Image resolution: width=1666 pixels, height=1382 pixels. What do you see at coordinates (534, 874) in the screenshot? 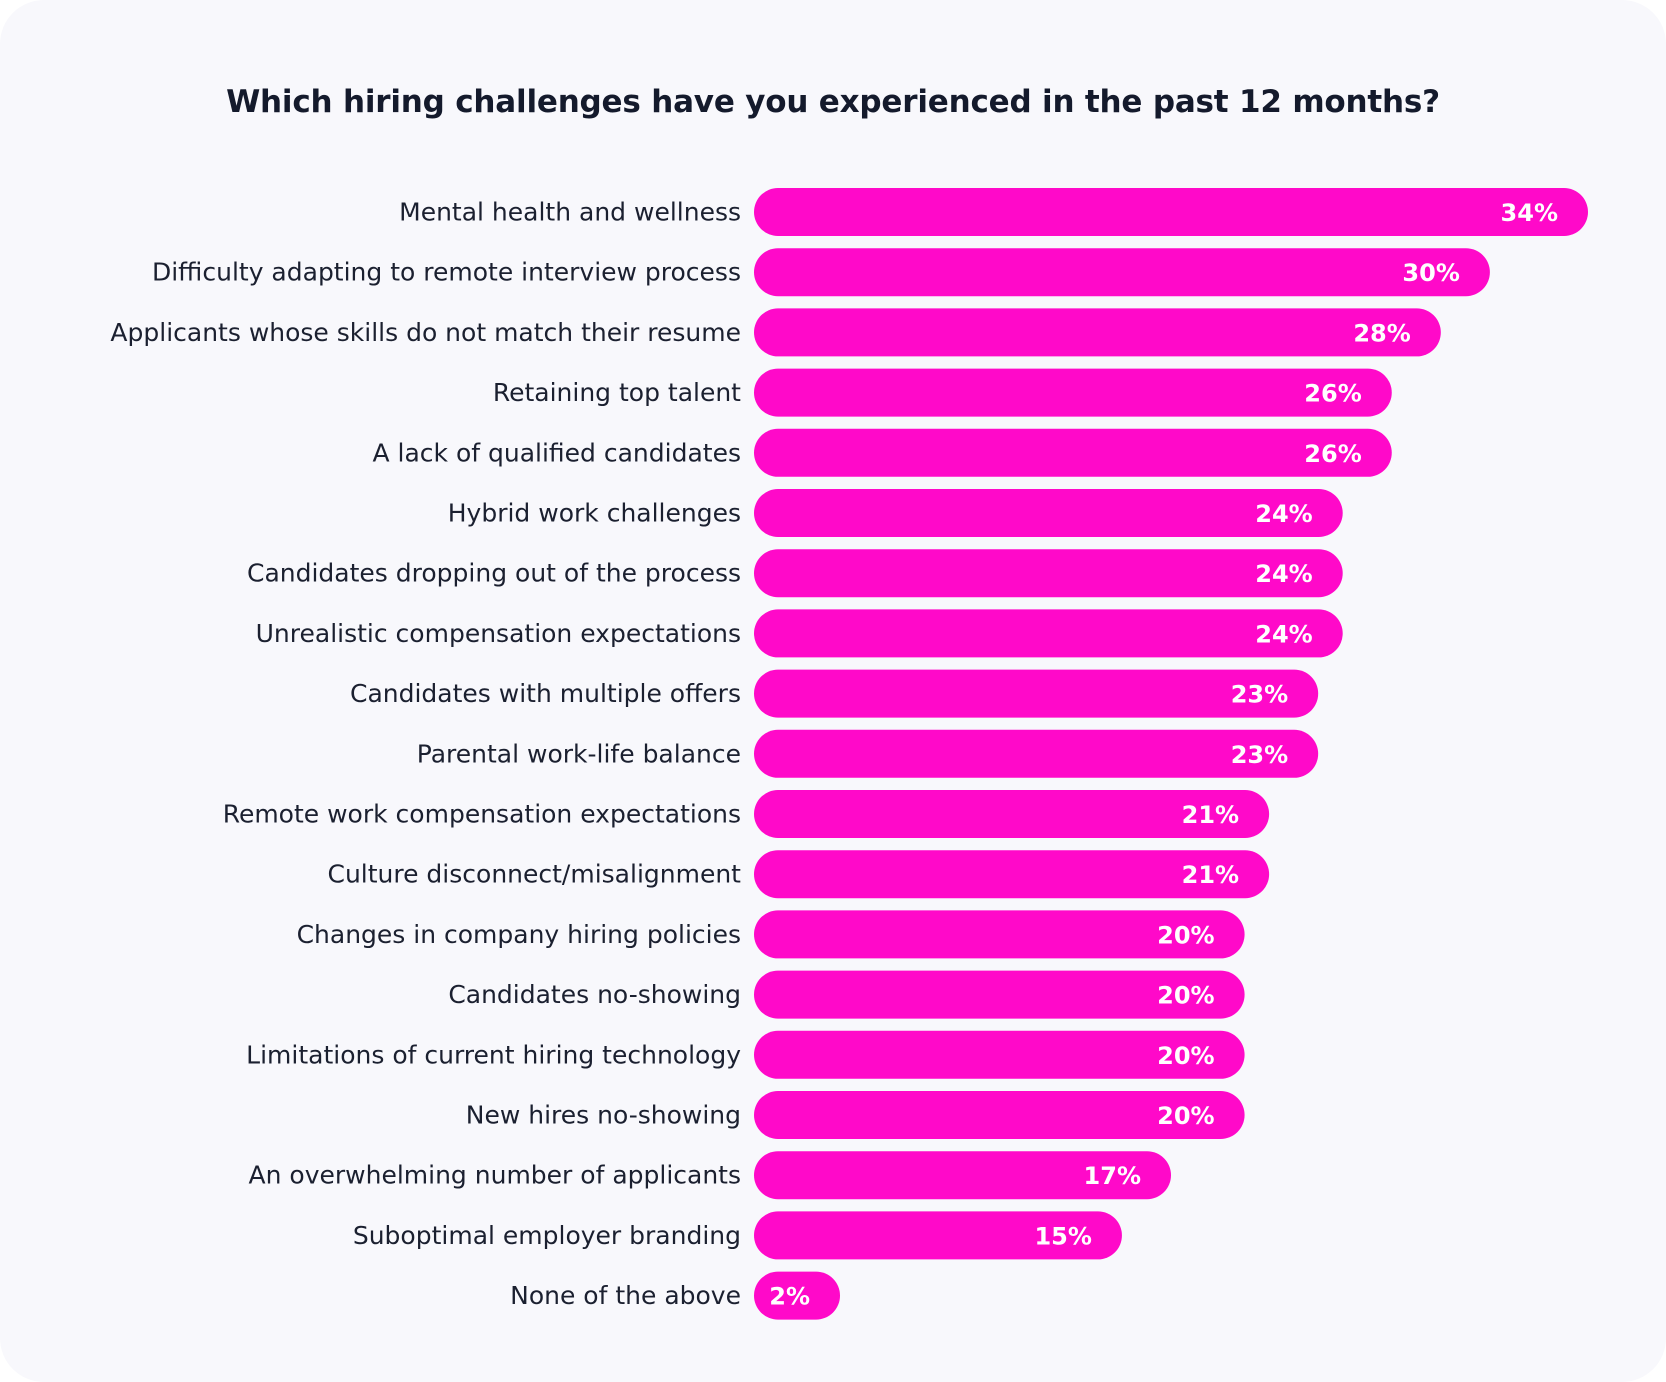
I see `category-label: Culture disconnect/misalignment` at bounding box center [534, 874].